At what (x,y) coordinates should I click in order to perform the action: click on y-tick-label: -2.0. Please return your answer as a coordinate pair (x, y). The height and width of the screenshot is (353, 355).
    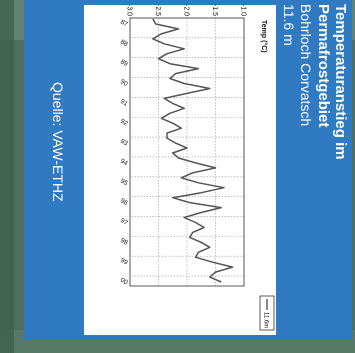
    Looking at the image, I should click on (186, 10).